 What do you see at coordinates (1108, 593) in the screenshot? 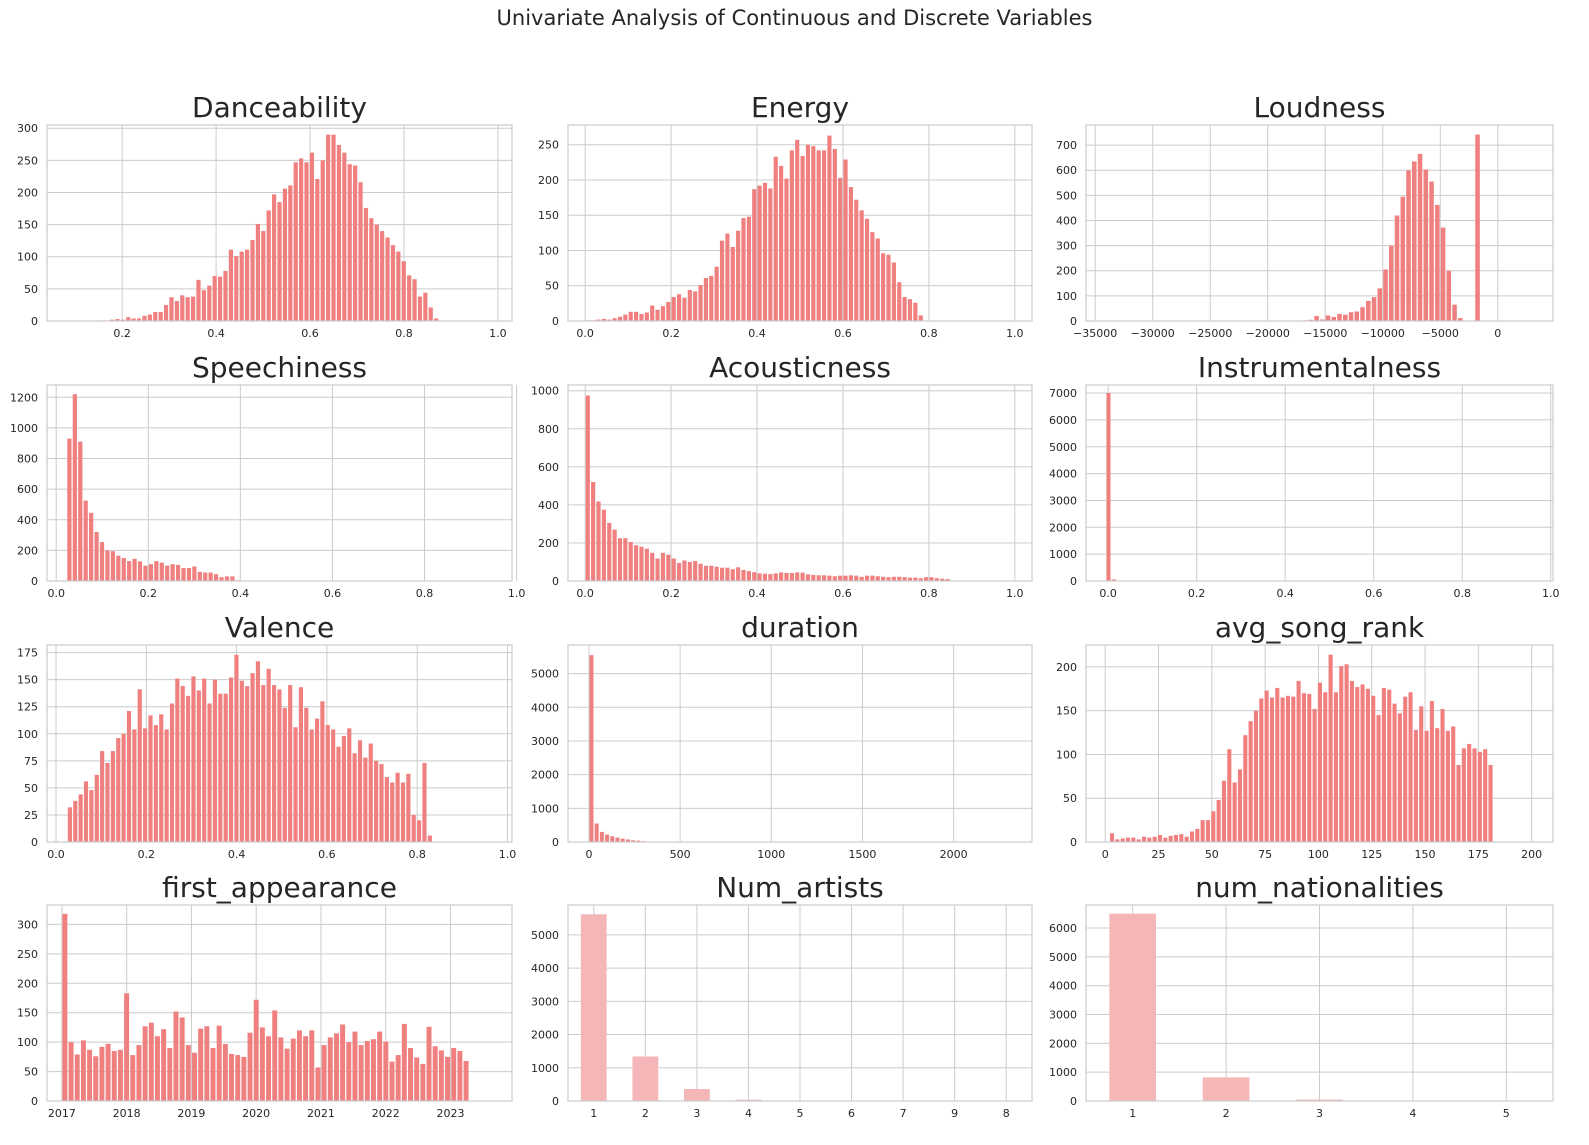
I see `x-tick-label: 0.0` at bounding box center [1108, 593].